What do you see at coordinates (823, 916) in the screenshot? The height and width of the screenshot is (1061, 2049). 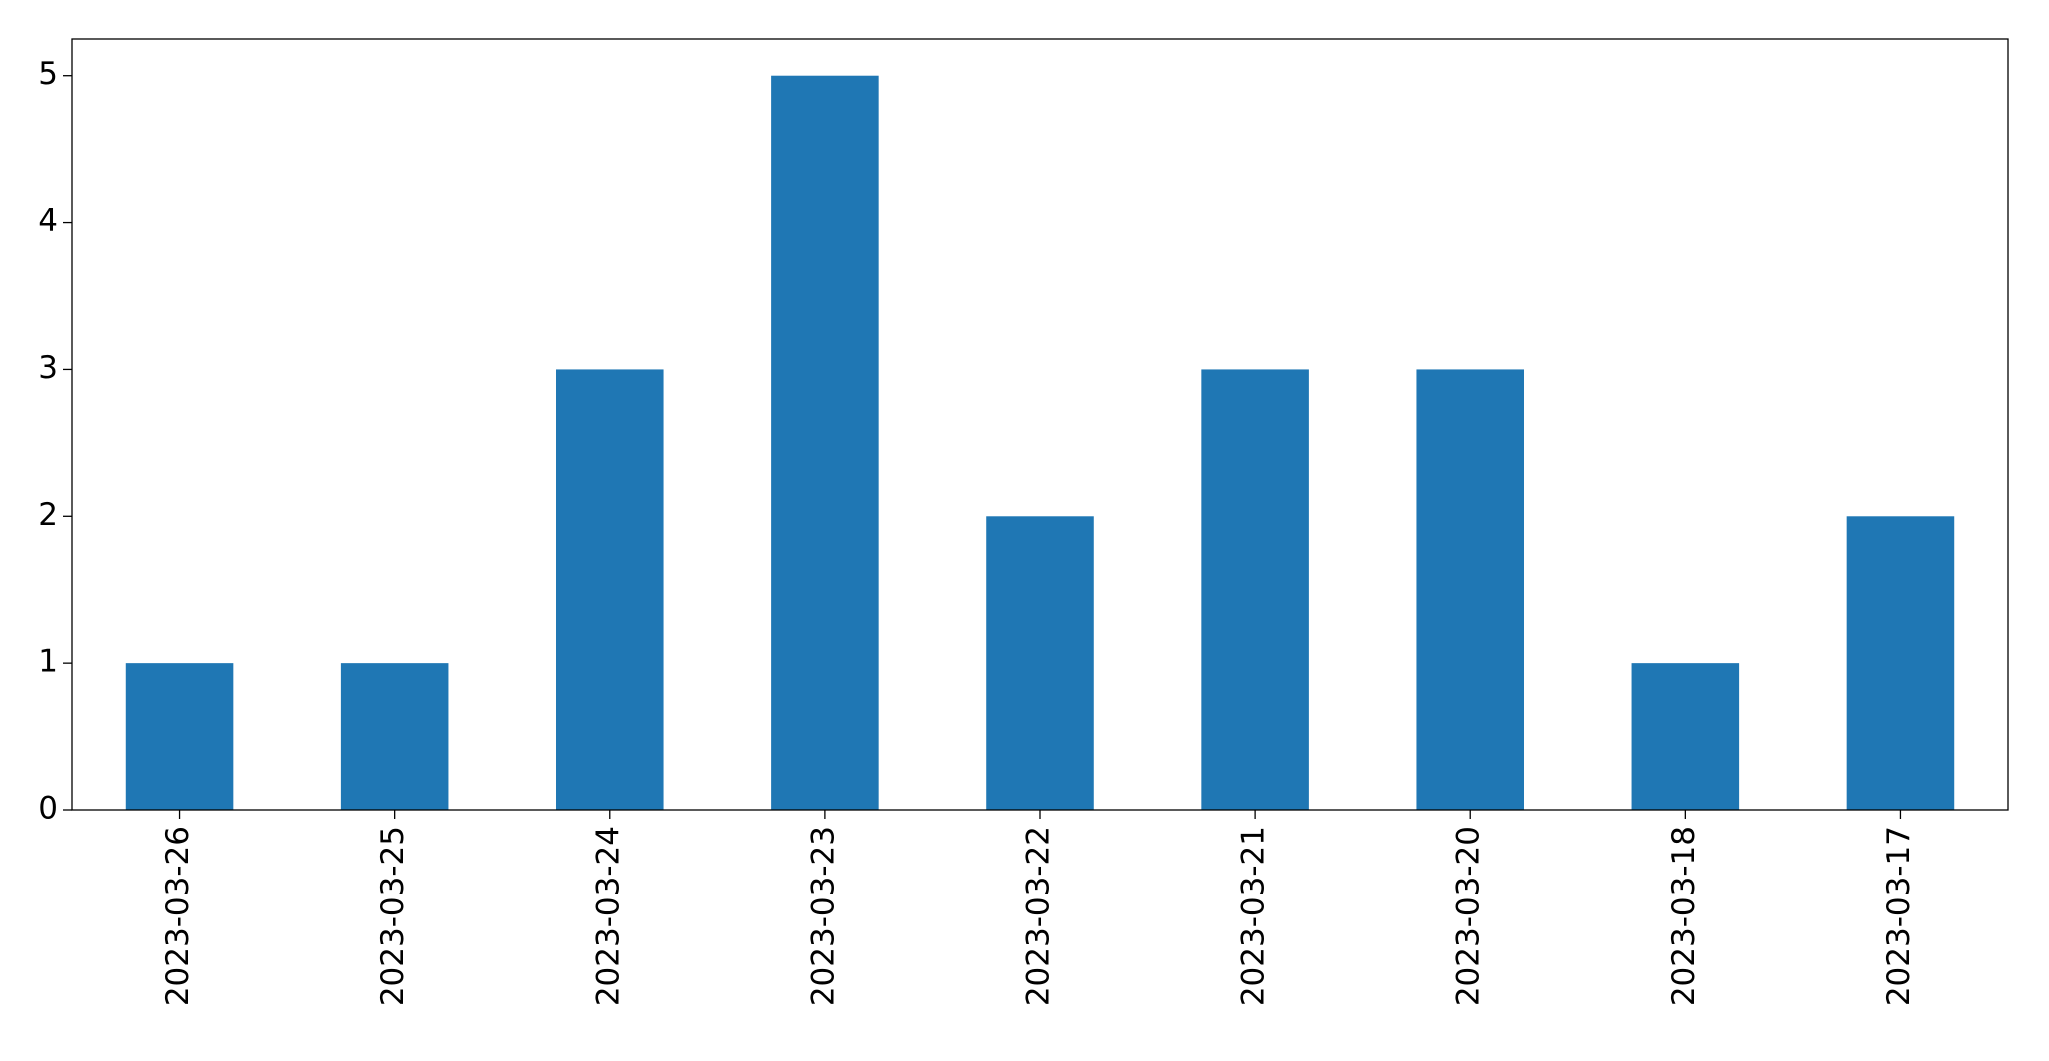 I see `x-tick-label: 2023-03-23` at bounding box center [823, 916].